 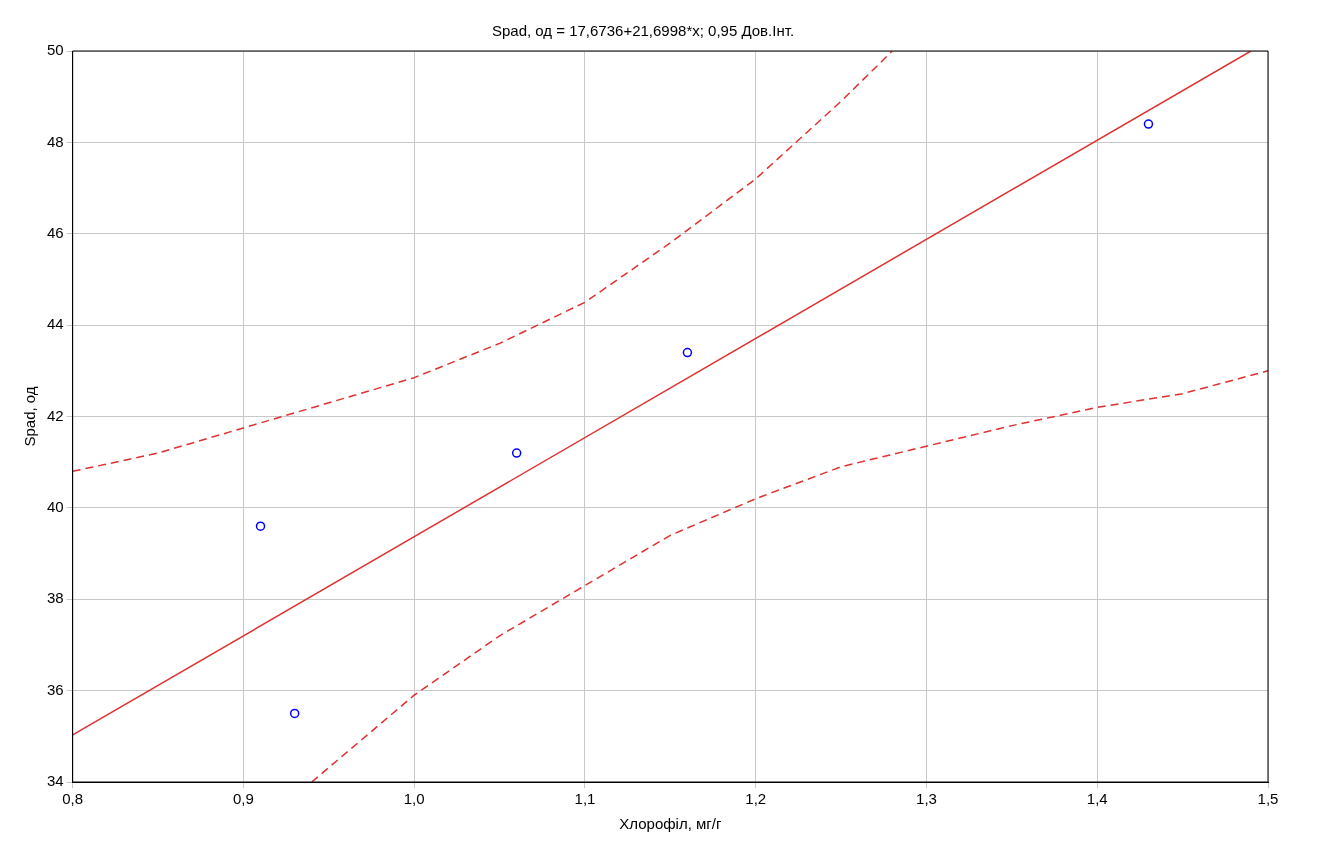 What do you see at coordinates (1268, 799) in the screenshot?
I see `x-tick-label: 1,5` at bounding box center [1268, 799].